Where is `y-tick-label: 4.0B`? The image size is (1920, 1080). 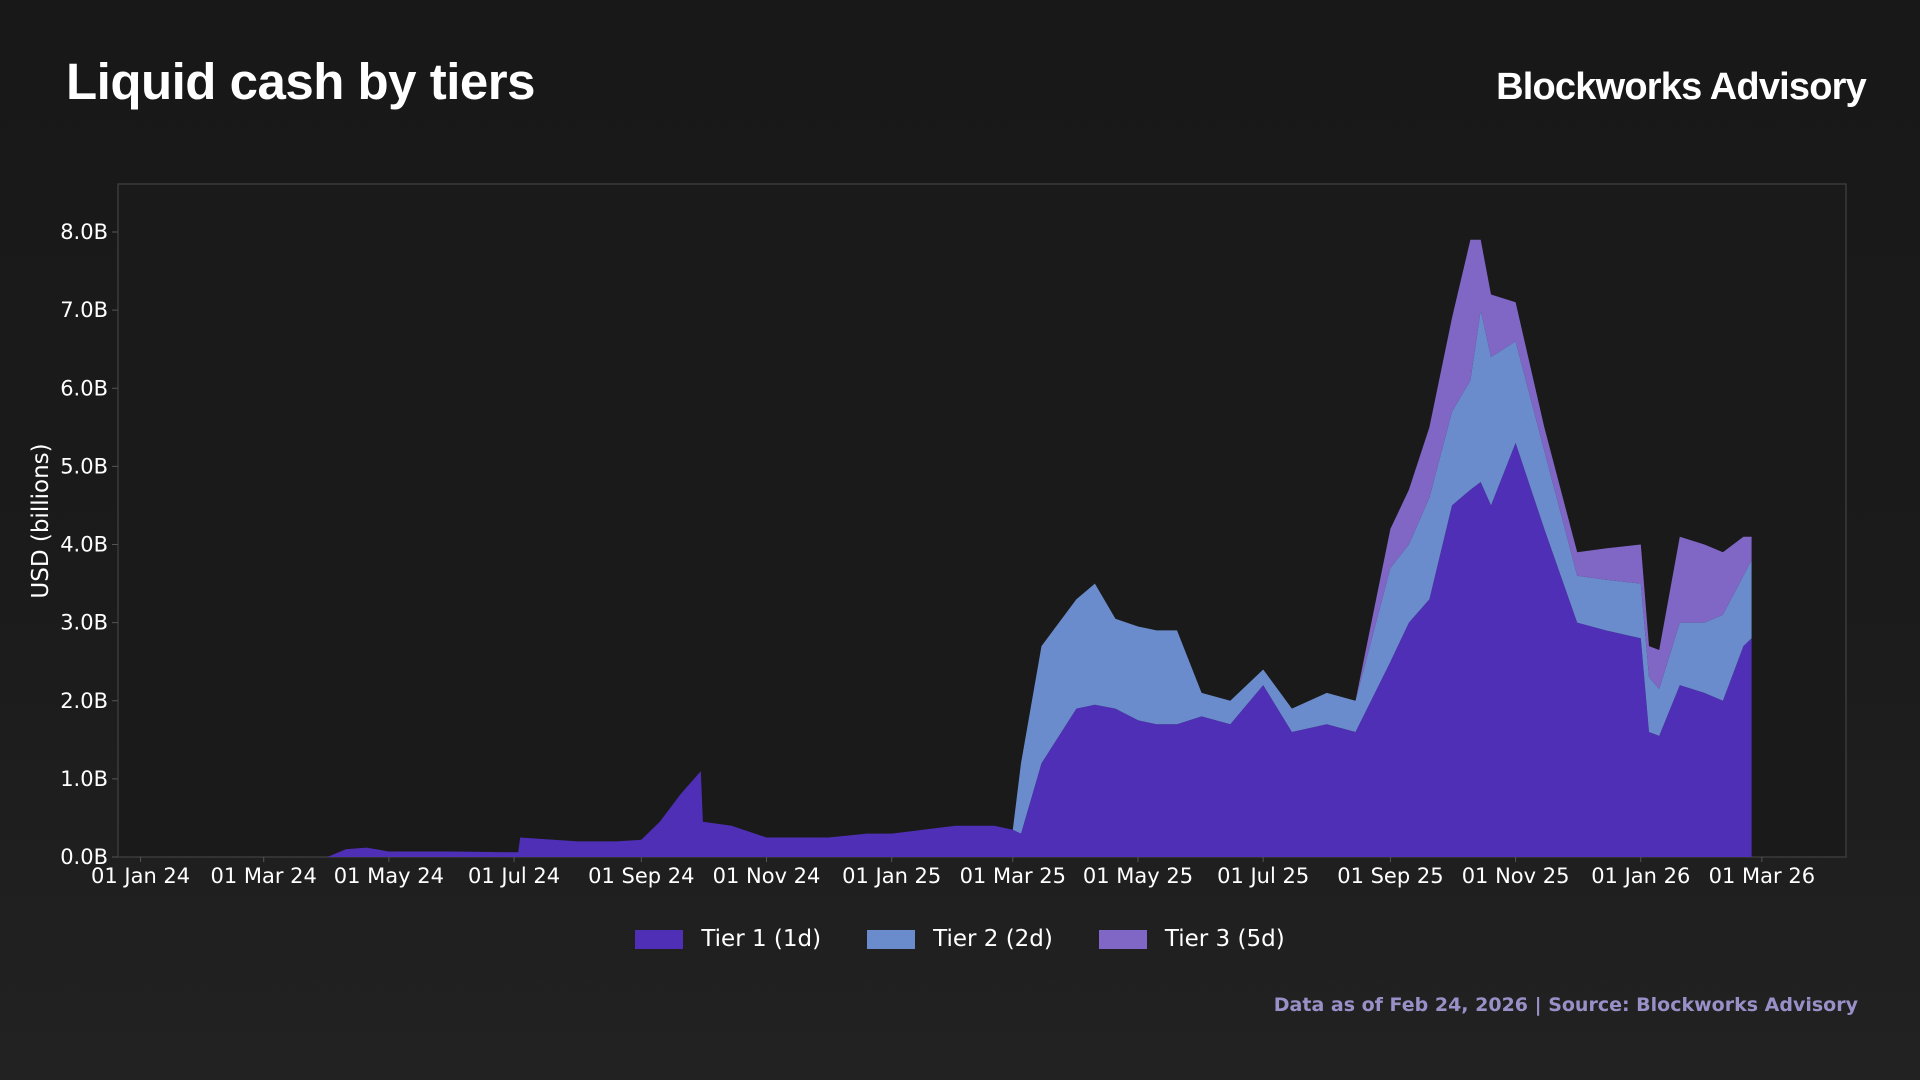
y-tick-label: 4.0B is located at coordinates (84, 545).